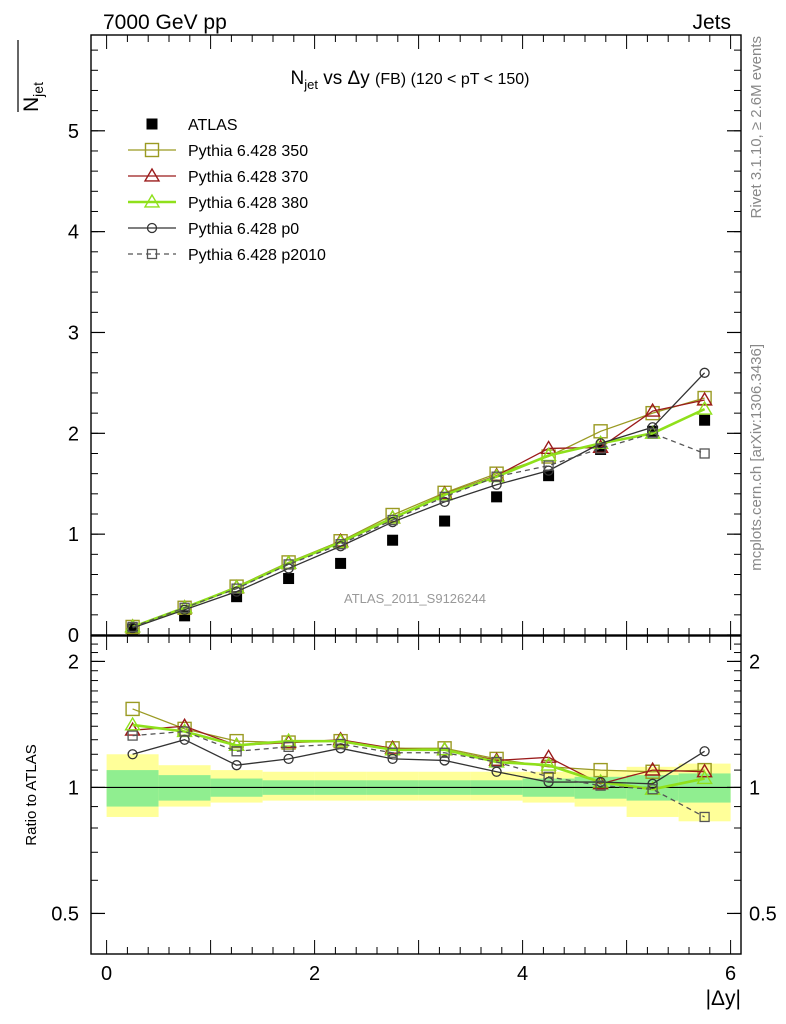 The width and height of the screenshot is (786, 1024). Describe the element at coordinates (415, 598) in the screenshot. I see `analysis-label: ATLAS_2011_S9126244` at that location.